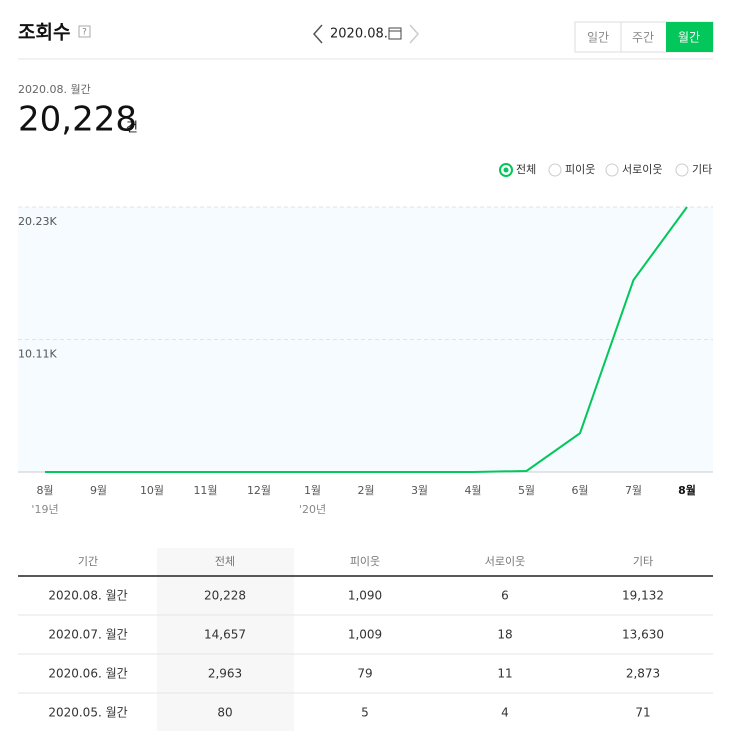 Image resolution: width=743 pixels, height=731 pixels. What do you see at coordinates (365, 561) in the screenshot?
I see `column-header: 피이웃` at bounding box center [365, 561].